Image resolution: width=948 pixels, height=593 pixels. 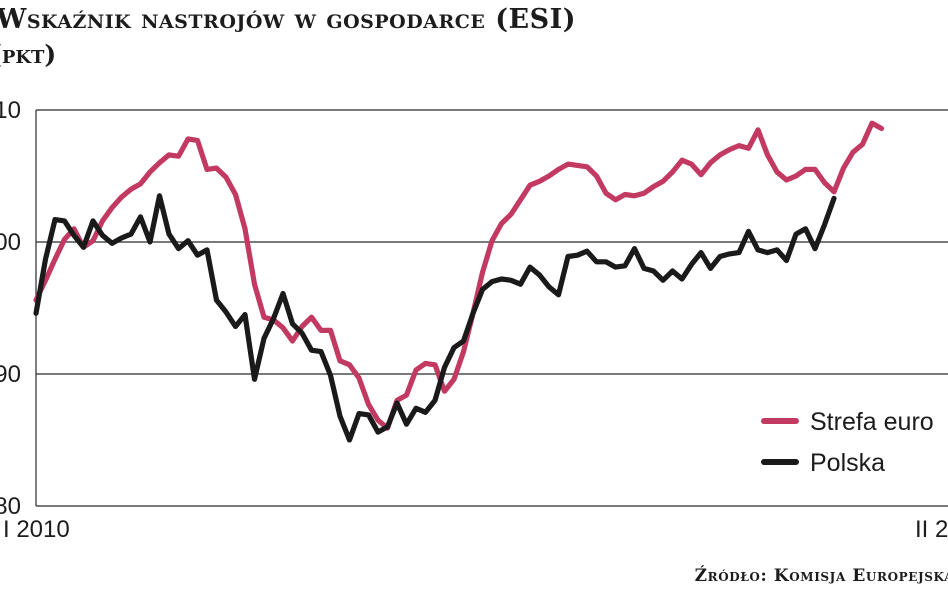 I want to click on y-tick-label: 110, so click(x=10, y=110).